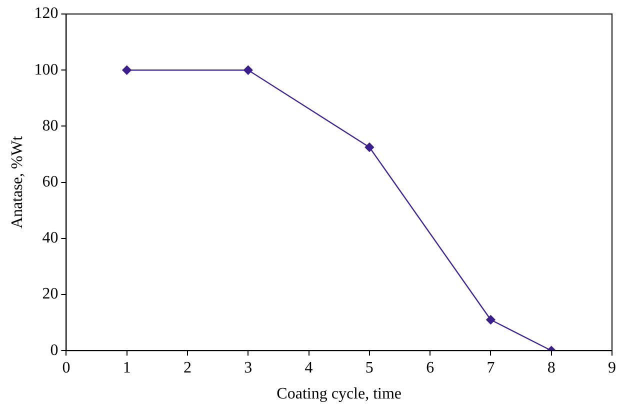 Image resolution: width=624 pixels, height=410 pixels. I want to click on x-tick-label: 9, so click(612, 367).